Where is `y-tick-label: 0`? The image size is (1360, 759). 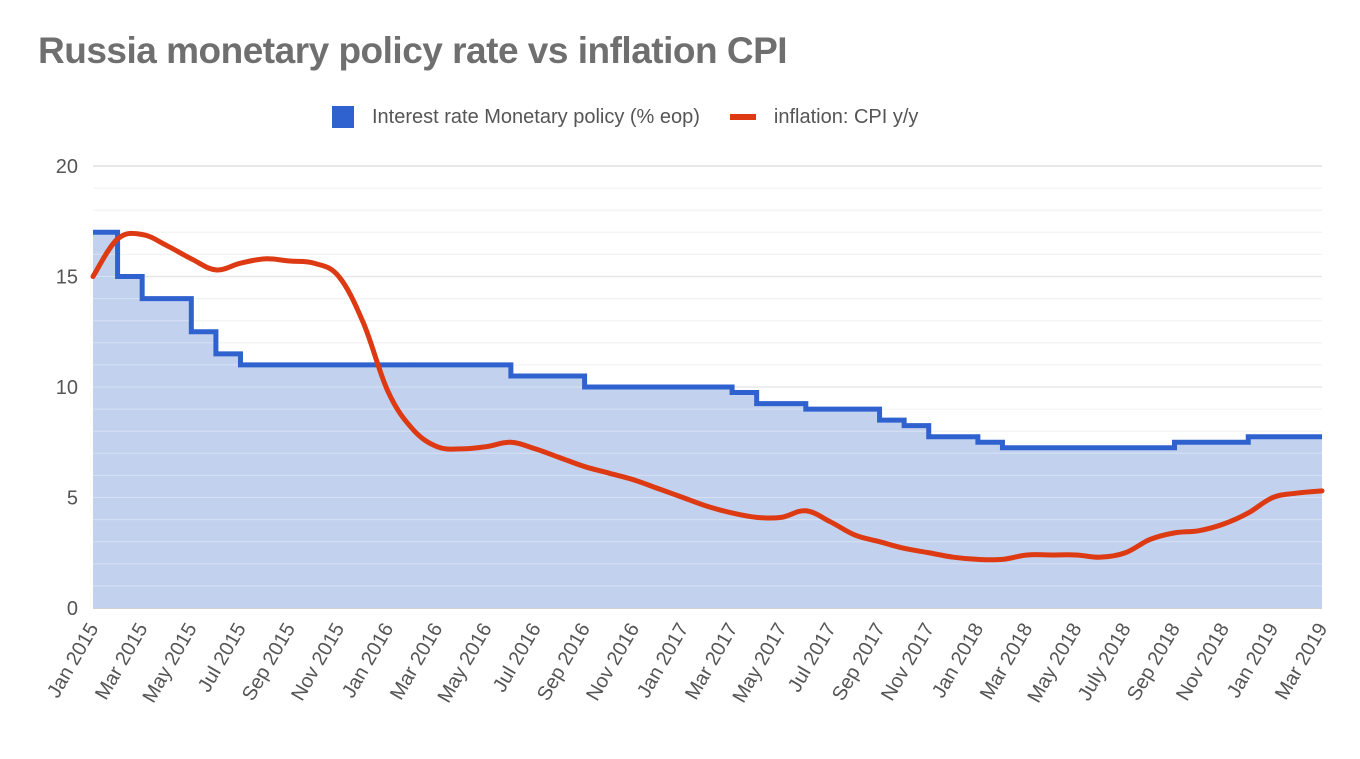 y-tick-label: 0 is located at coordinates (72, 609).